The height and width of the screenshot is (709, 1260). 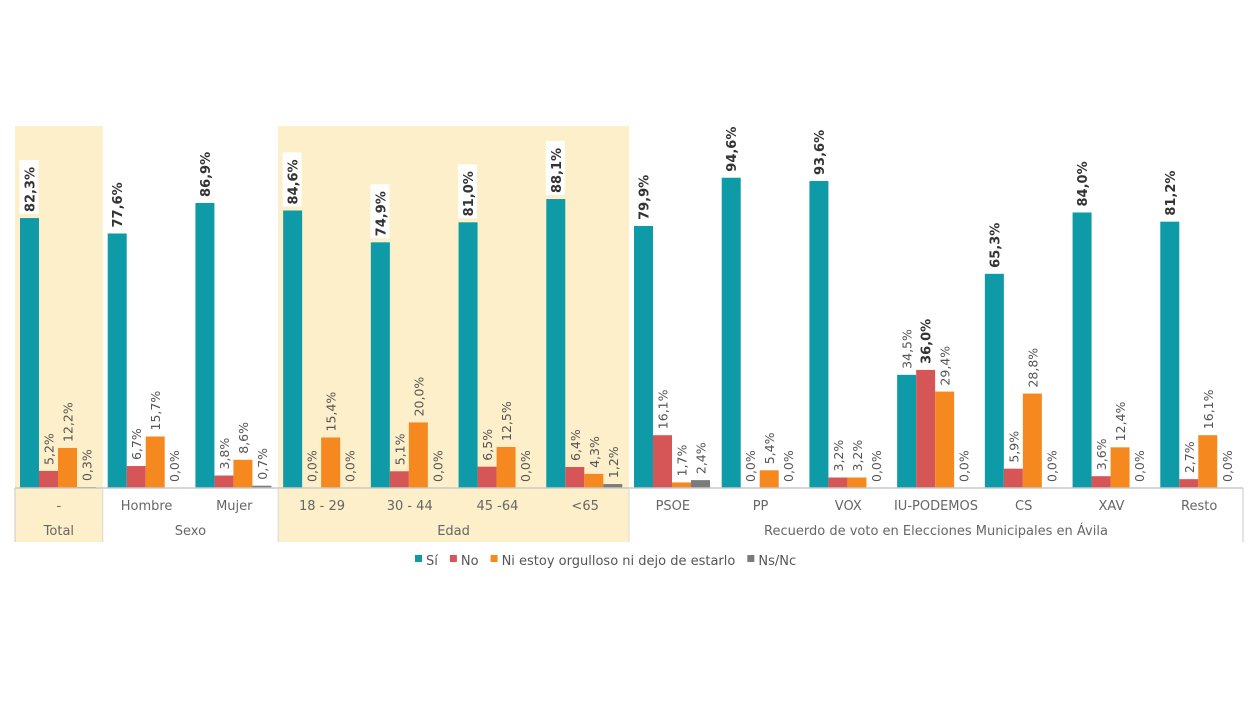 What do you see at coordinates (761, 506) in the screenshot?
I see `category-label-8: PP` at bounding box center [761, 506].